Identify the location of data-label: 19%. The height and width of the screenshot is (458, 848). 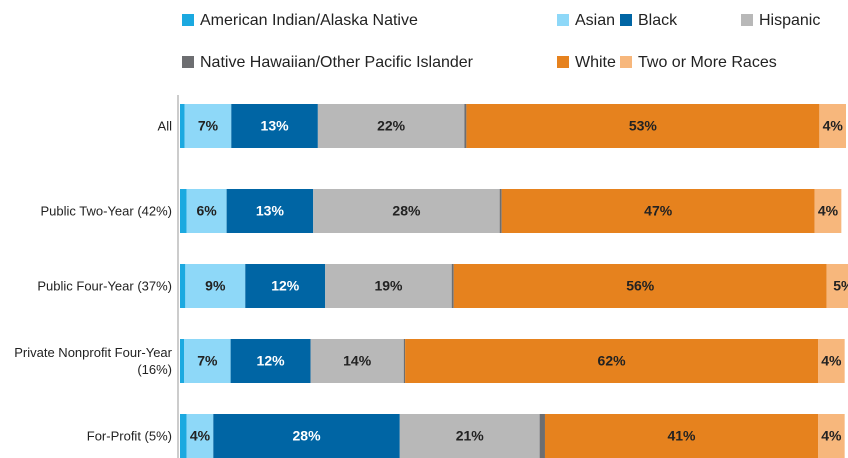
(388, 286).